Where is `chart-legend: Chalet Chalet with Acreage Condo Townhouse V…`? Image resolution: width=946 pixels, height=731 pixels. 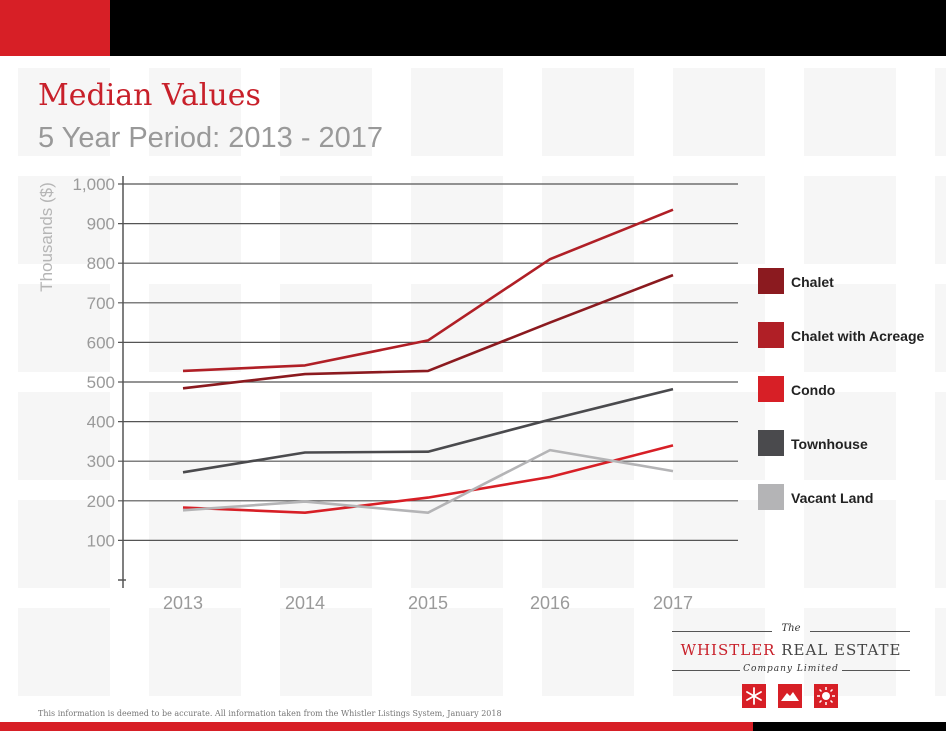
chart-legend: Chalet Chalet with Acreage Condo Townhouse V… is located at coordinates (852, 403).